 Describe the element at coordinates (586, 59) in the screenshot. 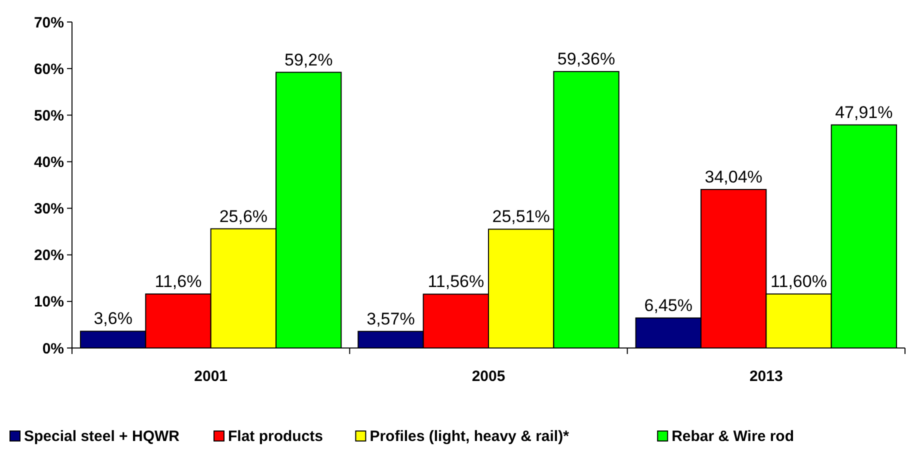

I see `data-label: 59,36%` at that location.